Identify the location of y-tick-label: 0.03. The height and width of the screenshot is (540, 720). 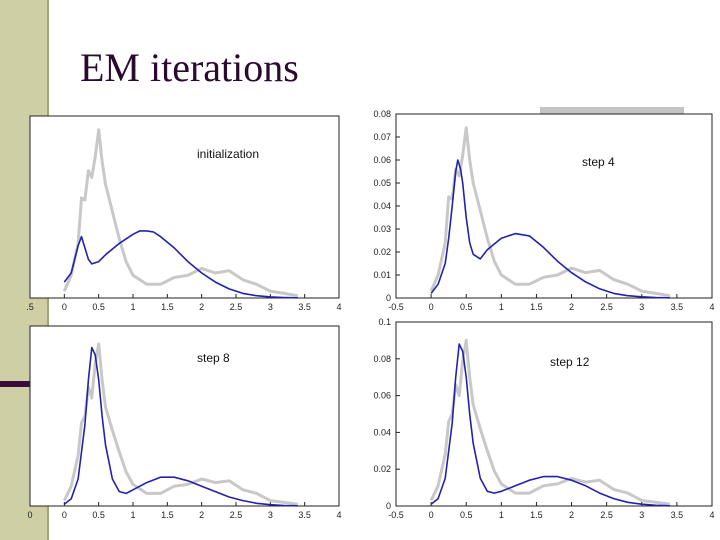
(382, 229).